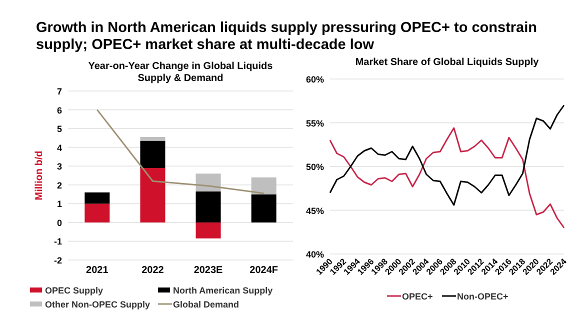 This screenshot has height=327, width=581. What do you see at coordinates (59, 91) in the screenshot?
I see `y-tick-label: 7` at bounding box center [59, 91].